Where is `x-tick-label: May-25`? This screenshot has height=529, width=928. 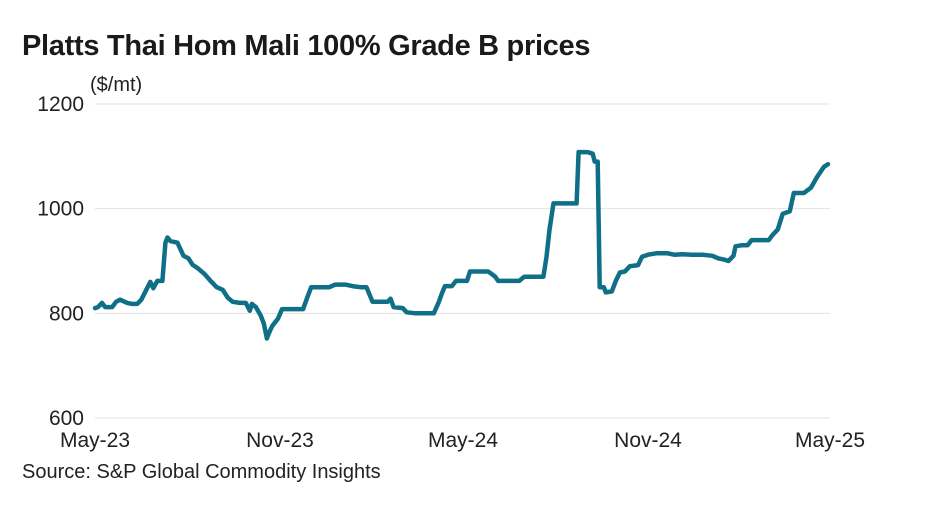 x-tick-label: May-25 is located at coordinates (830, 440).